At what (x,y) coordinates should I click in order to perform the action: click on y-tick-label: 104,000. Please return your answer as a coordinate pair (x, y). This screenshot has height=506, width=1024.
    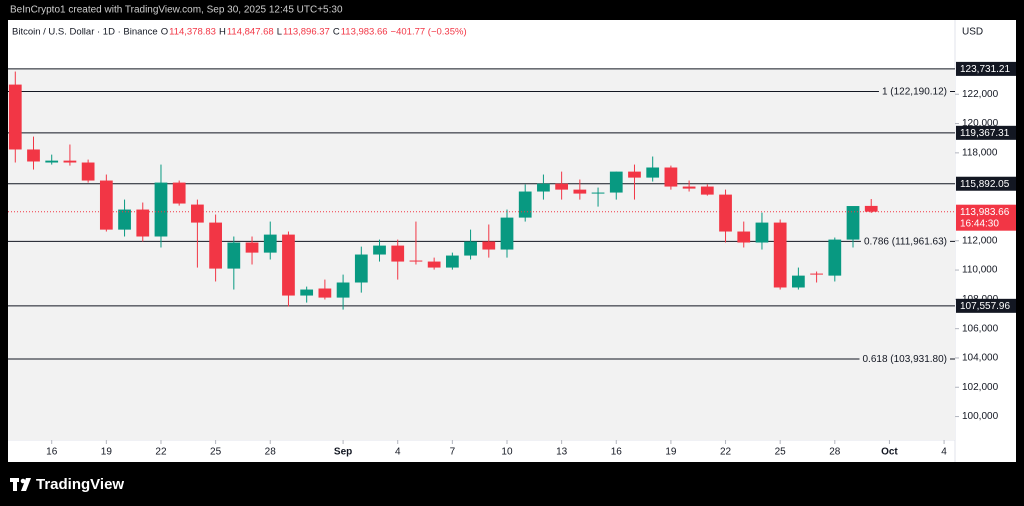
    Looking at the image, I should click on (980, 358).